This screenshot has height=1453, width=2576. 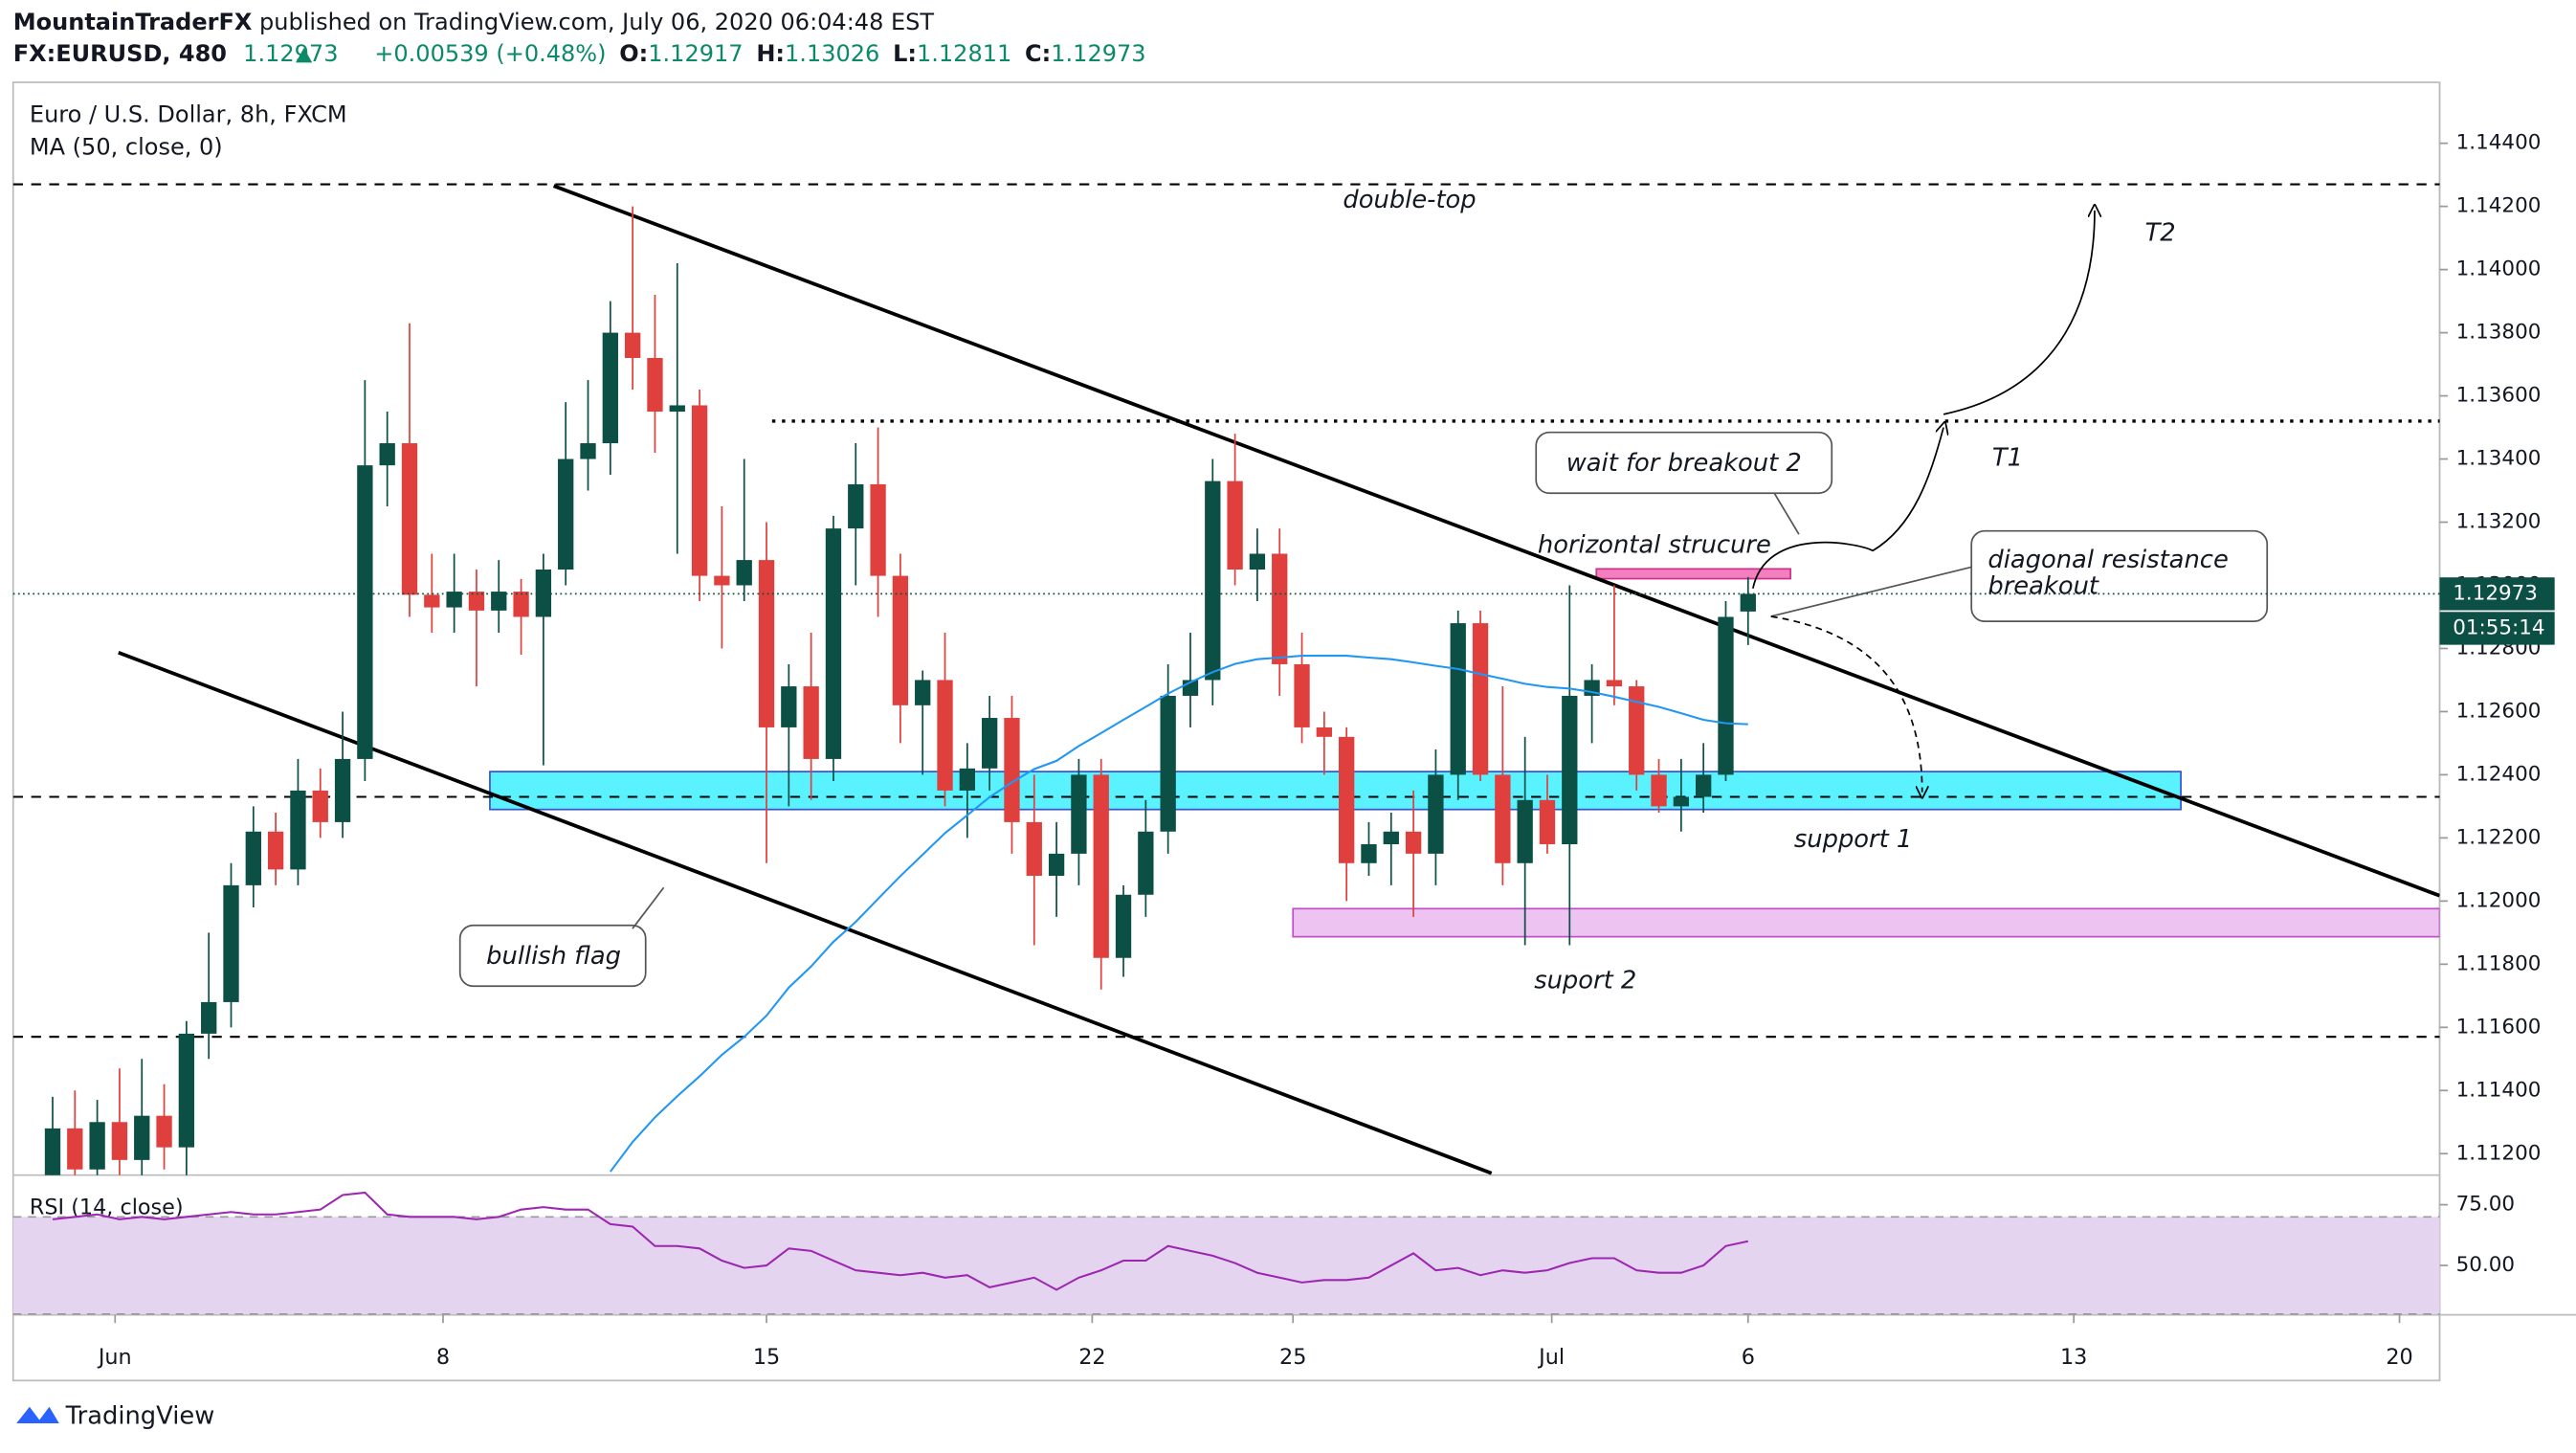 I want to click on x-tick-label: 20, so click(x=2399, y=1357).